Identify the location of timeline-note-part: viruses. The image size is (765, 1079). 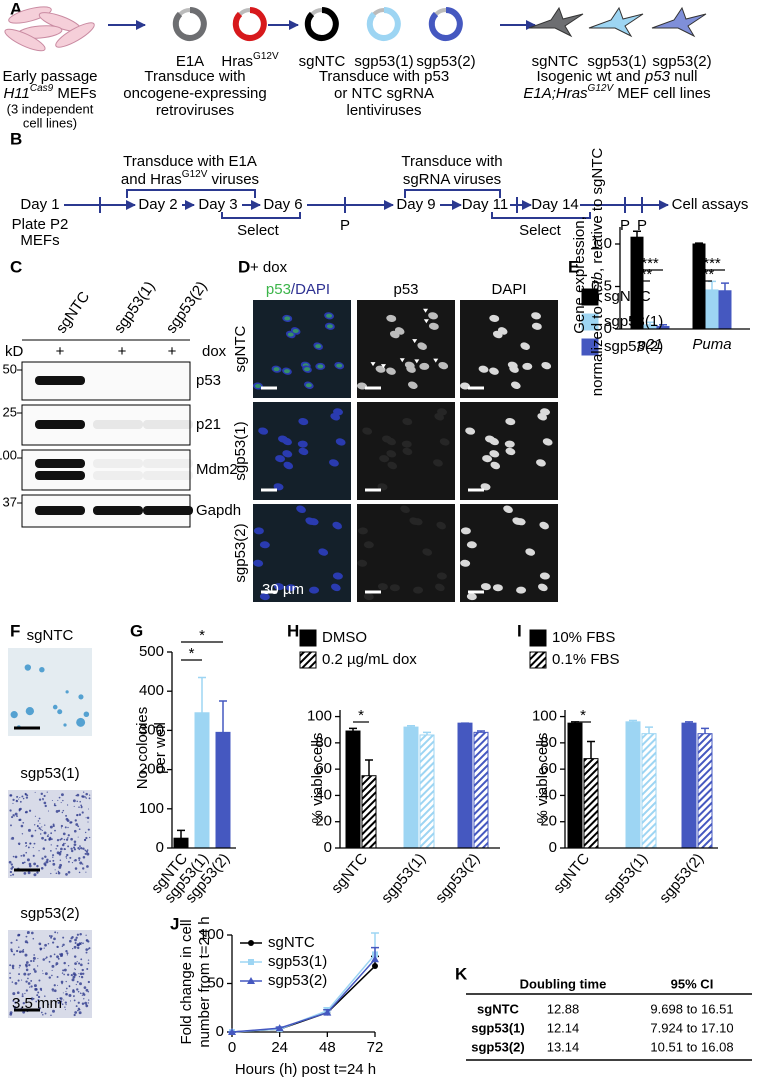
(233, 179).